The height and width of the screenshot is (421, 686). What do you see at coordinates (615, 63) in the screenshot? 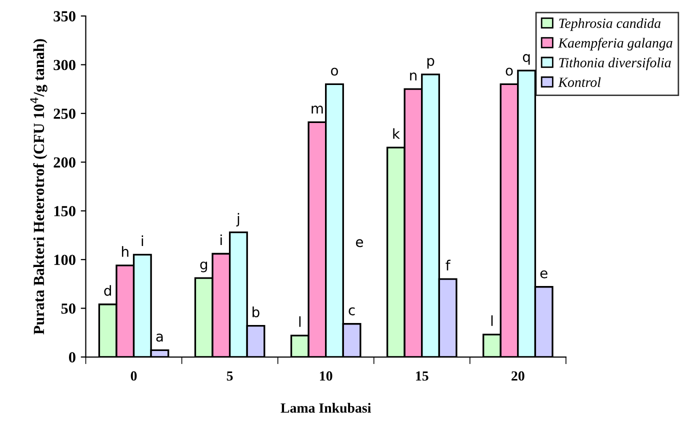
I see `legend-label: Tithonia diversifolia` at bounding box center [615, 63].